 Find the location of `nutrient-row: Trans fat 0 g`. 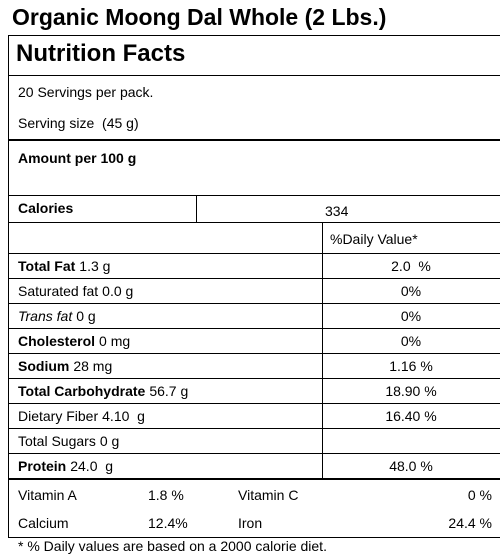

nutrient-row: Trans fat 0 g is located at coordinates (57, 316).